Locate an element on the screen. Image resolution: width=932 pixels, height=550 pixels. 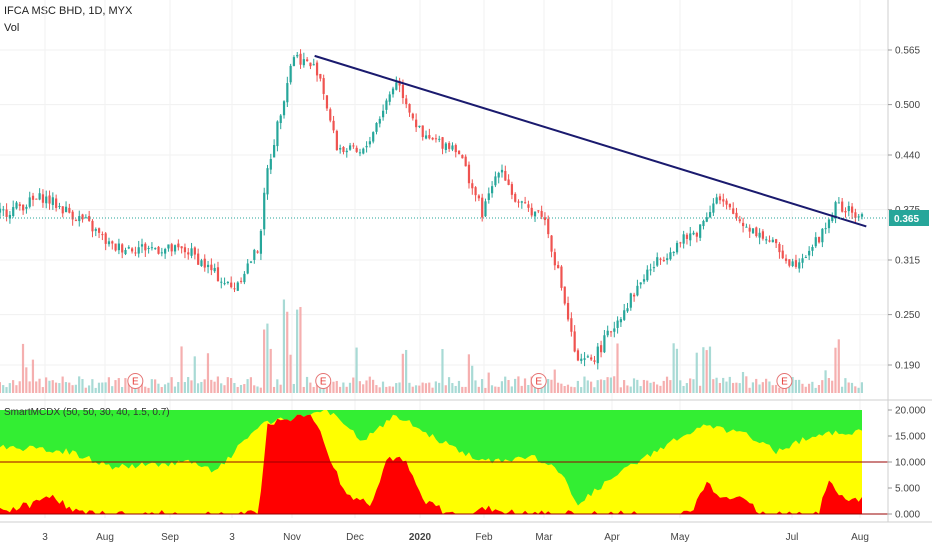
indicator-tick-label: 15.000 is located at coordinates (910, 437).